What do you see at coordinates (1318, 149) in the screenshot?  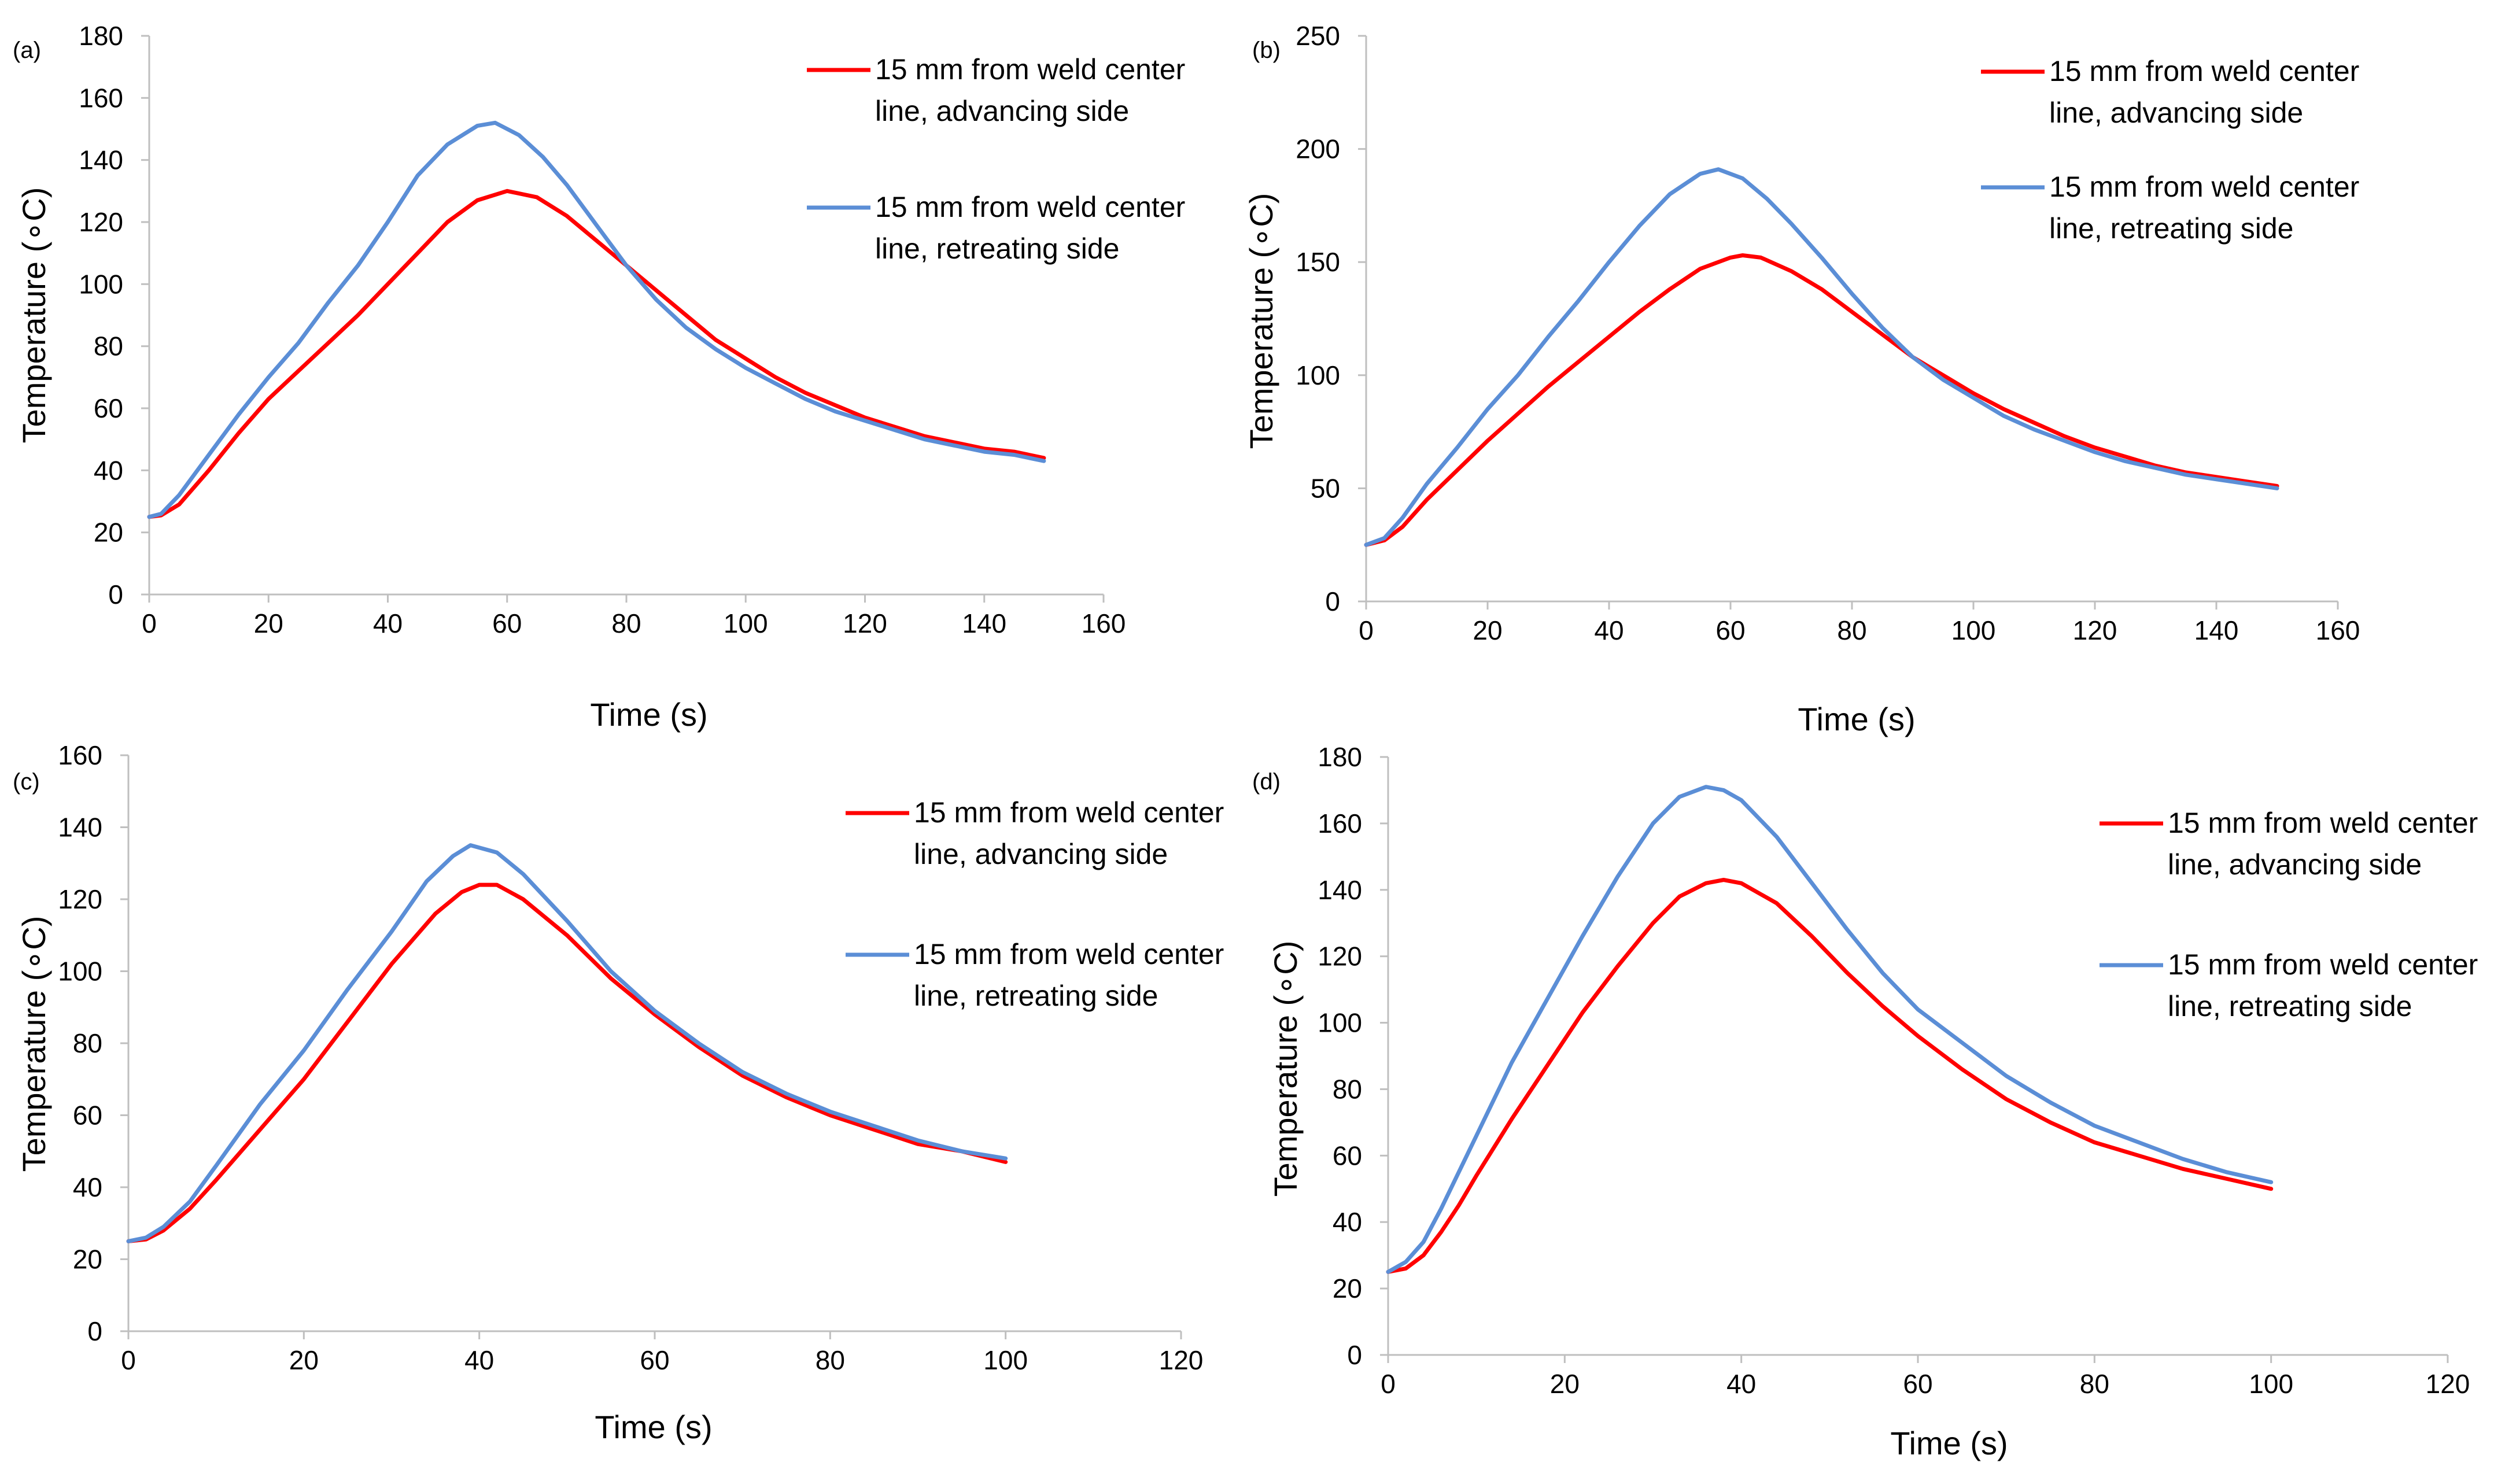 I see `y-tick-label: 200` at bounding box center [1318, 149].